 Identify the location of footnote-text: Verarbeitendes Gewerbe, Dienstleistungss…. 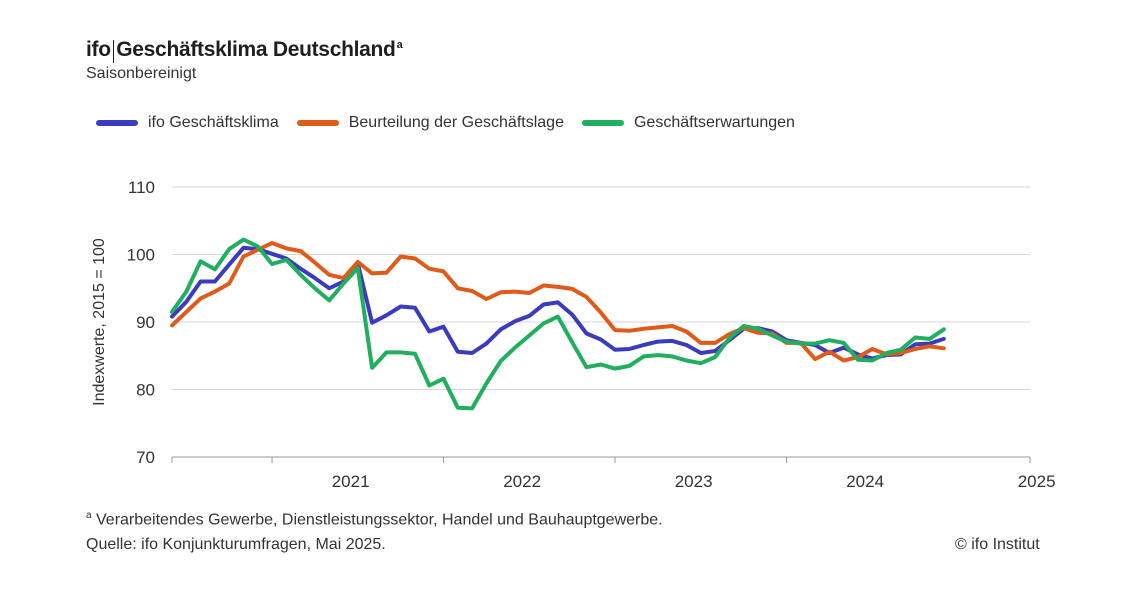
(379, 520).